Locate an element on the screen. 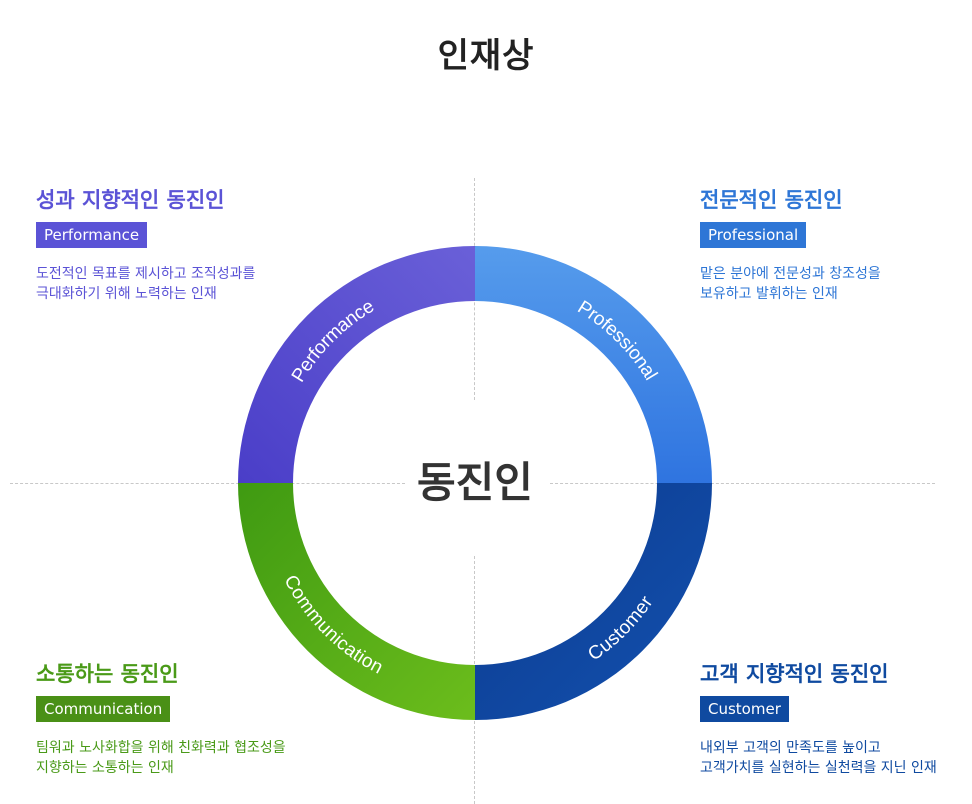  desc-communication: 팀워과 노사화합을 위해 친화력과 협조성을 지향하는 소통하는 인재 is located at coordinates (161, 758).